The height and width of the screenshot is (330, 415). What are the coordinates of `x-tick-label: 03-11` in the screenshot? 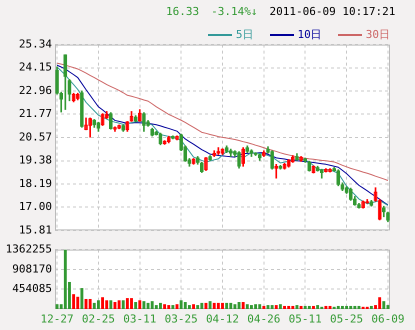 It's located at (139, 319).